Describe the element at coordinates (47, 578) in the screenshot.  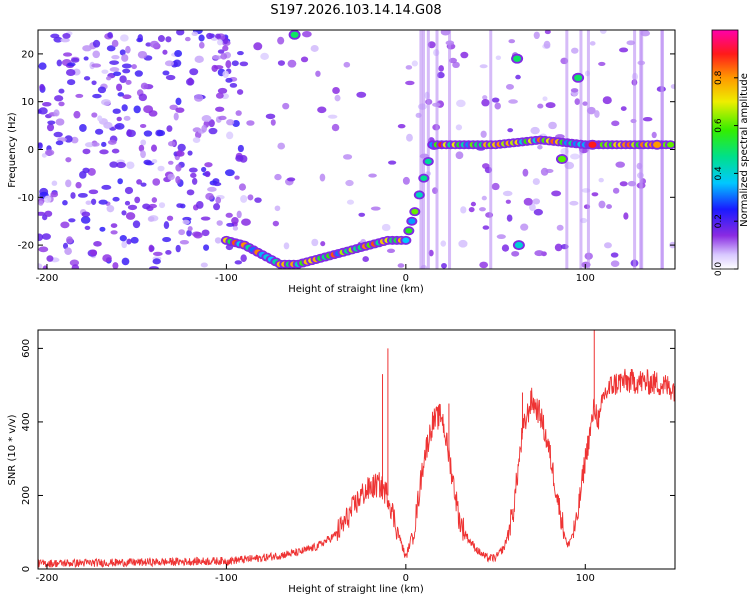
I see `x-tick-label: -200` at that location.